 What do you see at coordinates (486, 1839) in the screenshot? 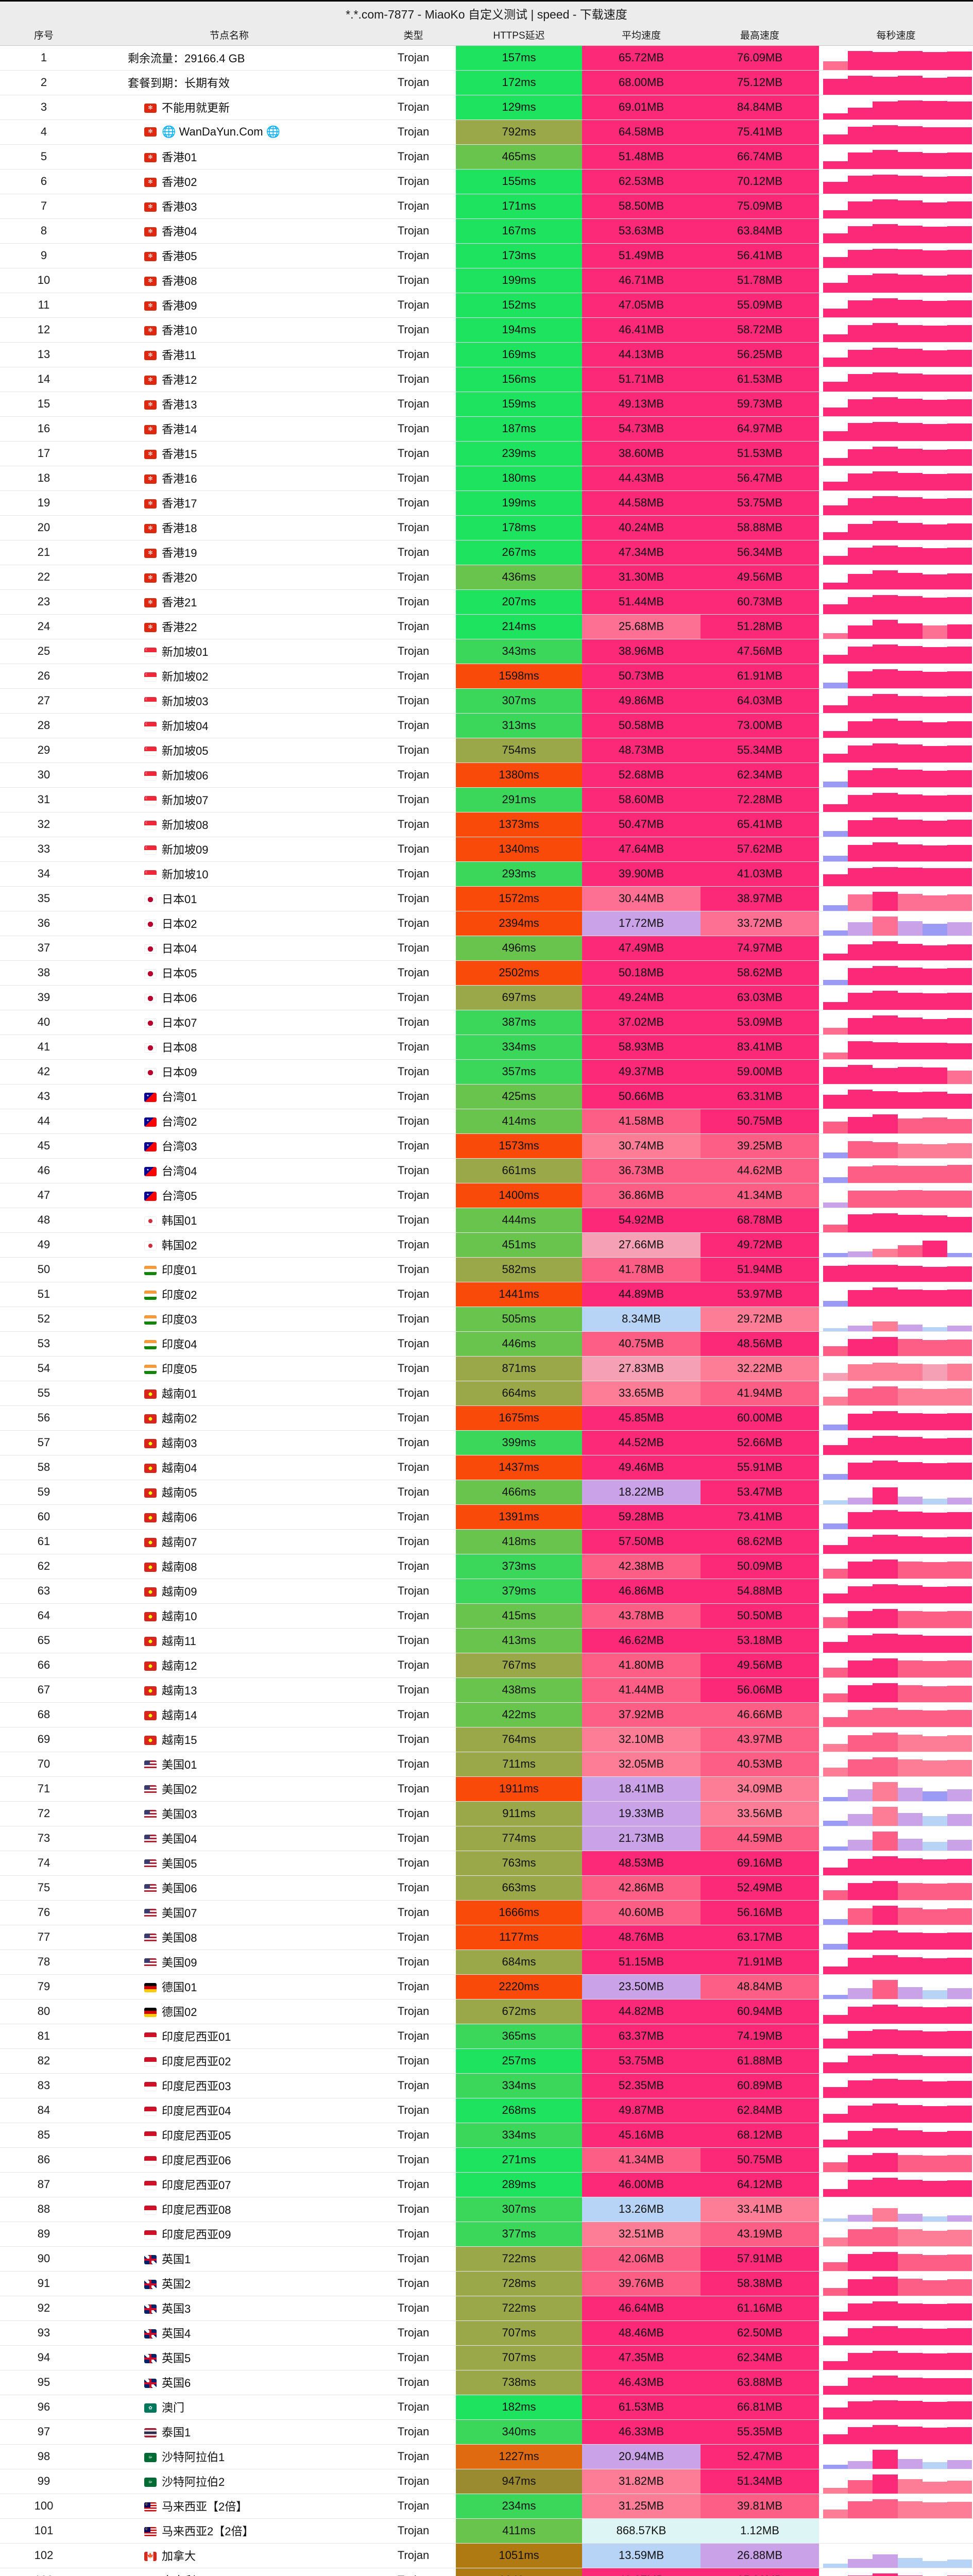
I see `table-row: 73 美国04 Trojan 774ms 21.73MB 44.59MB` at bounding box center [486, 1839].